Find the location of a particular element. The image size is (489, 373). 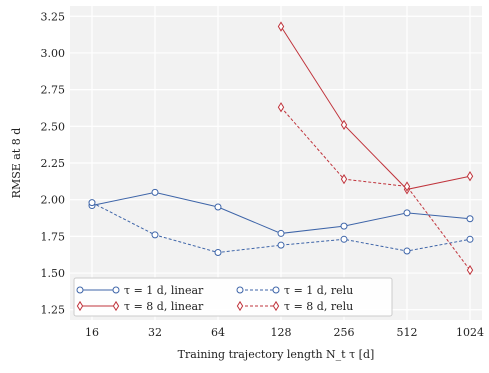

y-tick-label: 3.00 is located at coordinates (53, 53).